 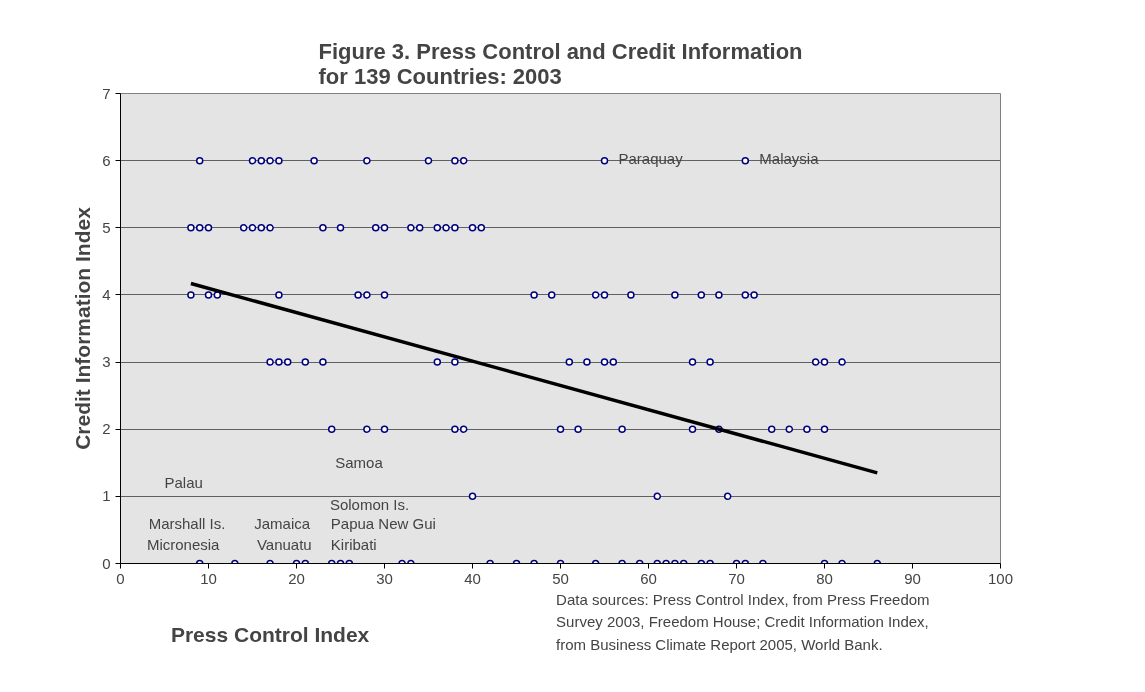 I want to click on y-tick-label: 3, so click(x=106, y=362).